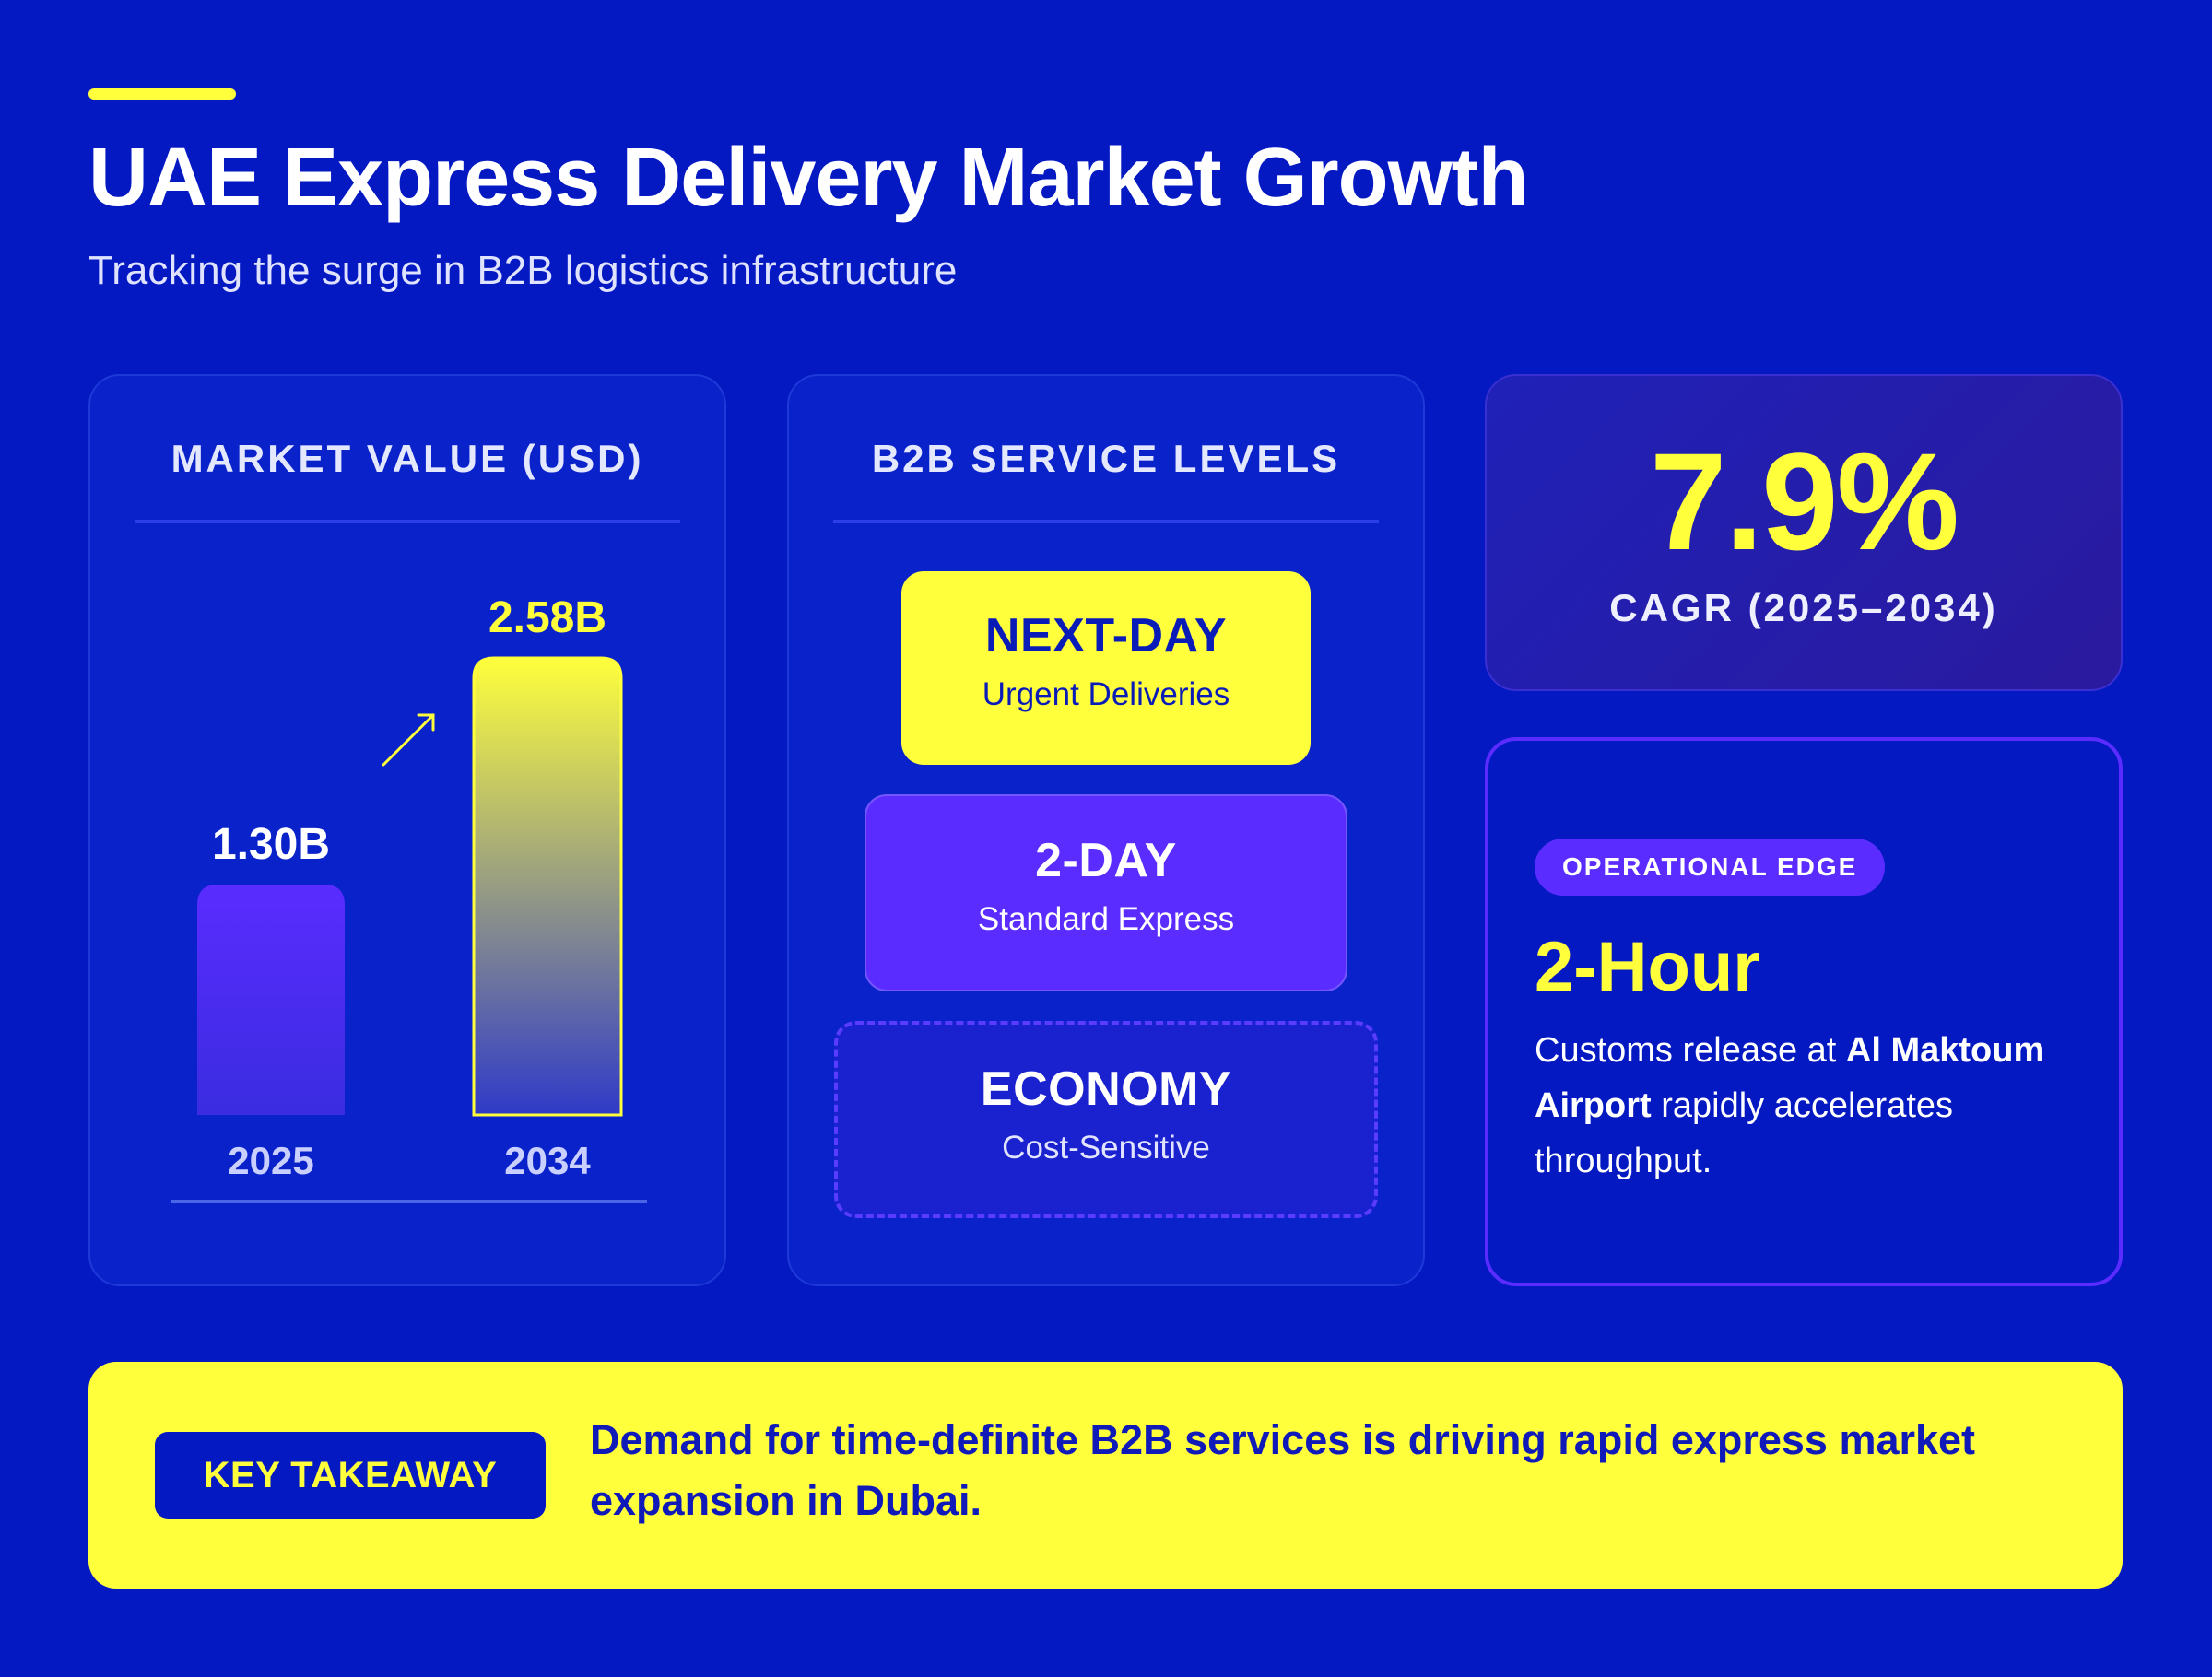  I want to click on up-right-arrow-icon, so click(408, 740).